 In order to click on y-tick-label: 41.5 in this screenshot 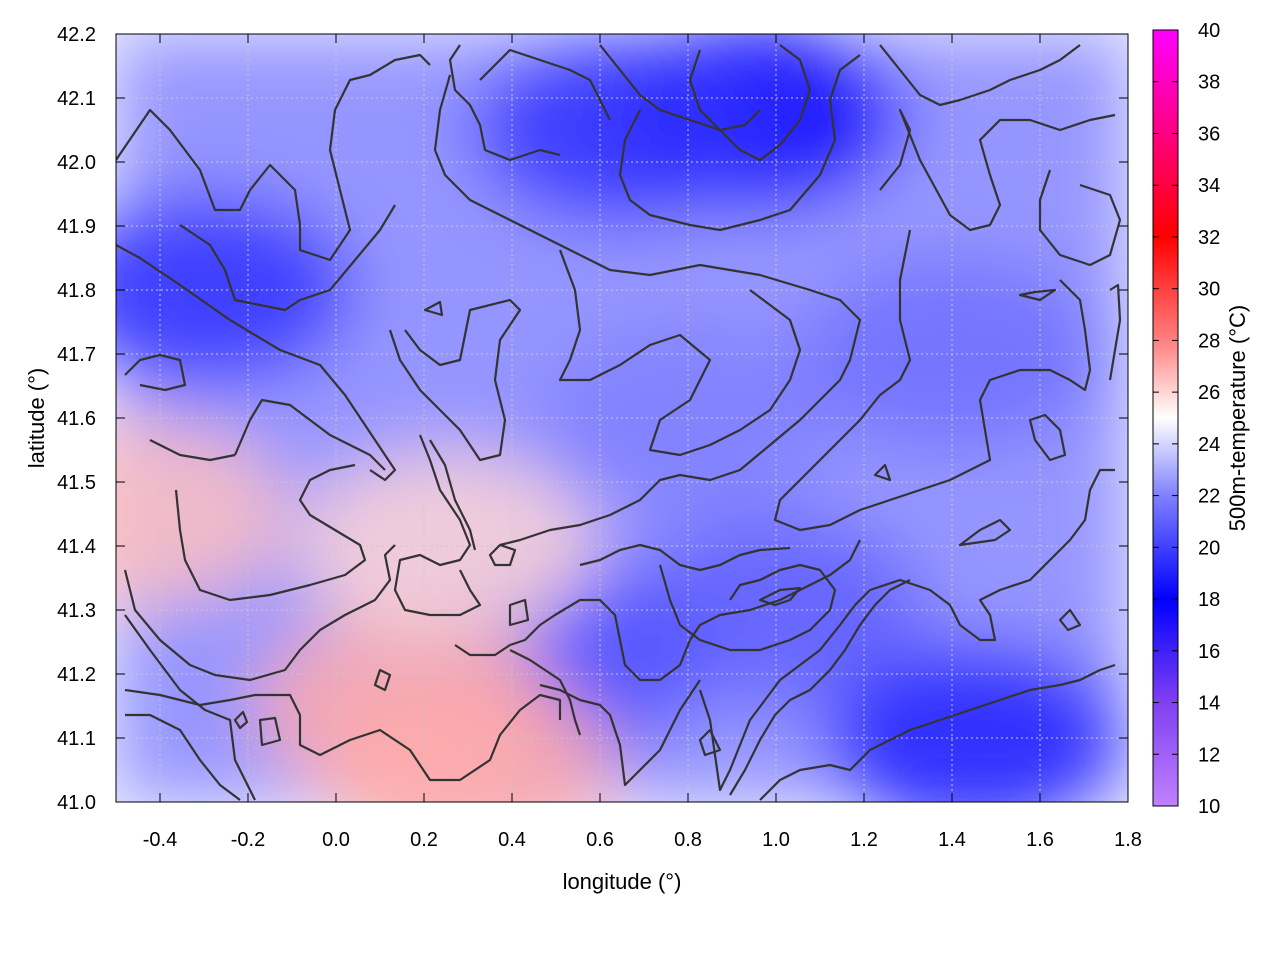, I will do `click(76, 483)`.